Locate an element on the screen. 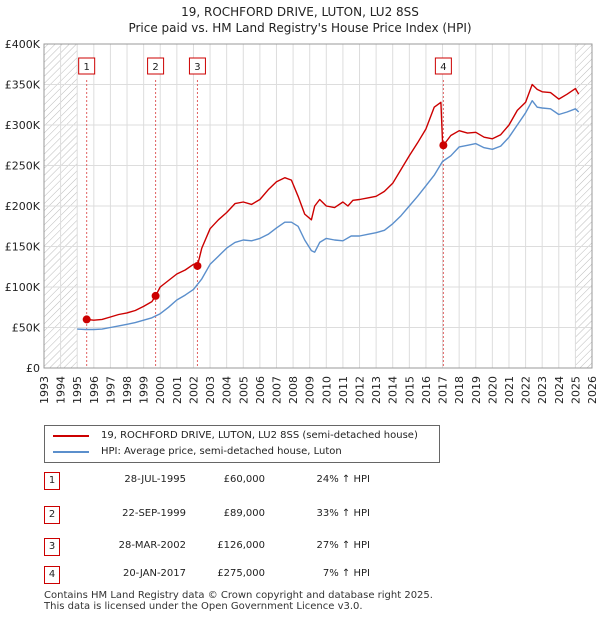  x-tick-label: 2003 is located at coordinates (210, 390).